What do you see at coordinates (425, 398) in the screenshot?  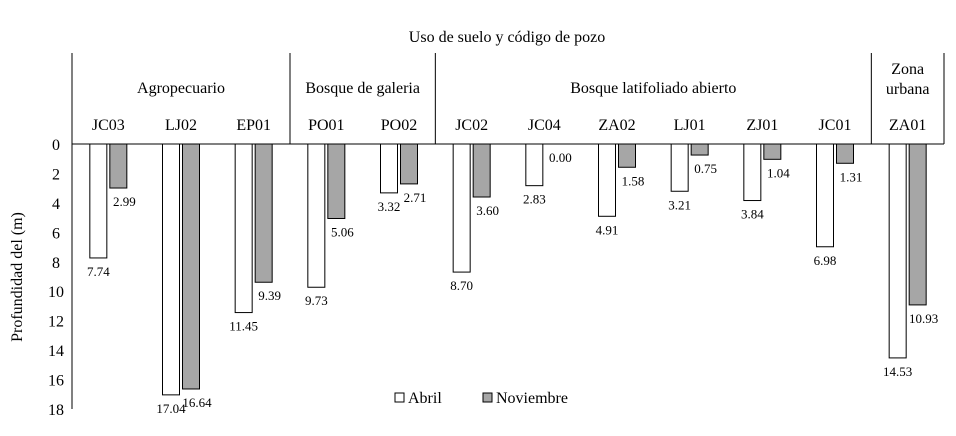 I see `legend-label-abril: Abril` at bounding box center [425, 398].